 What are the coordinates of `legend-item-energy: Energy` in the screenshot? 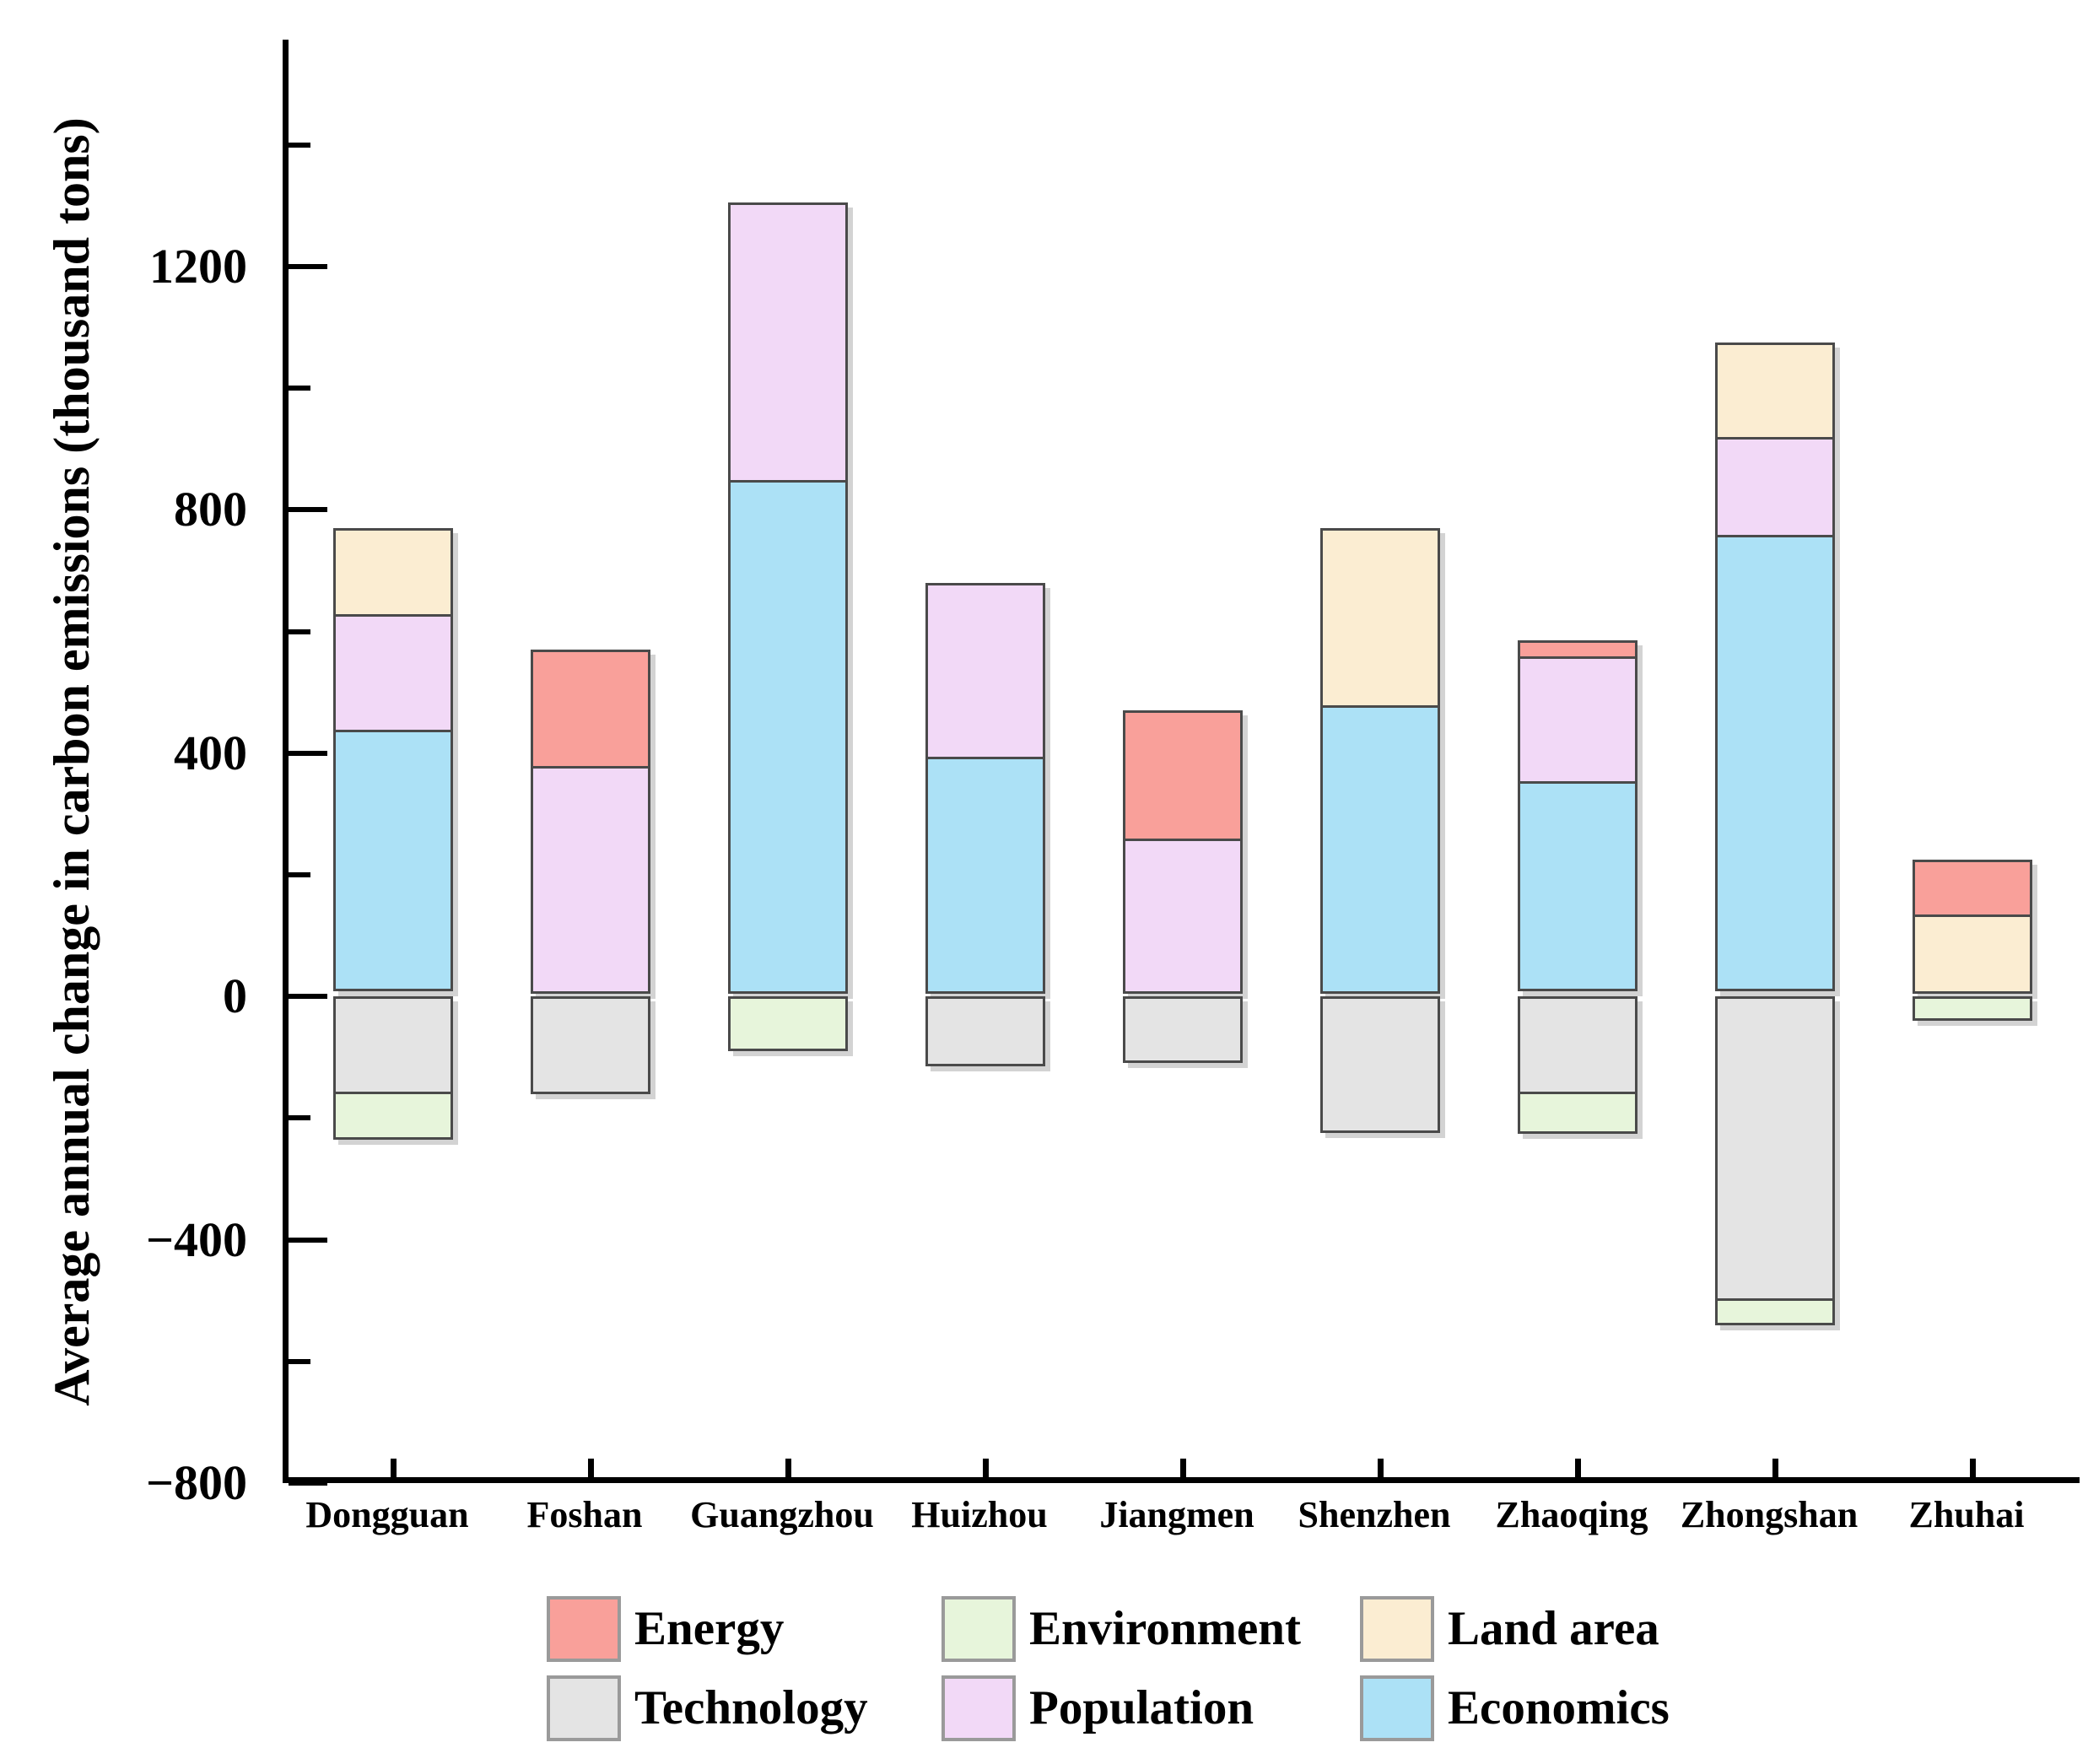 It's located at (744, 1629).